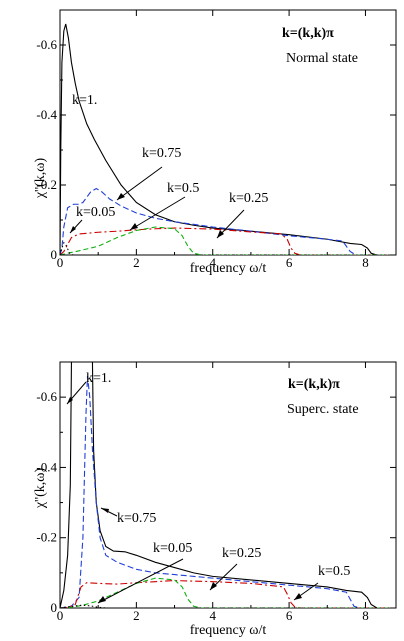  I want to click on annotation-arrow-k075, so click(139, 183).